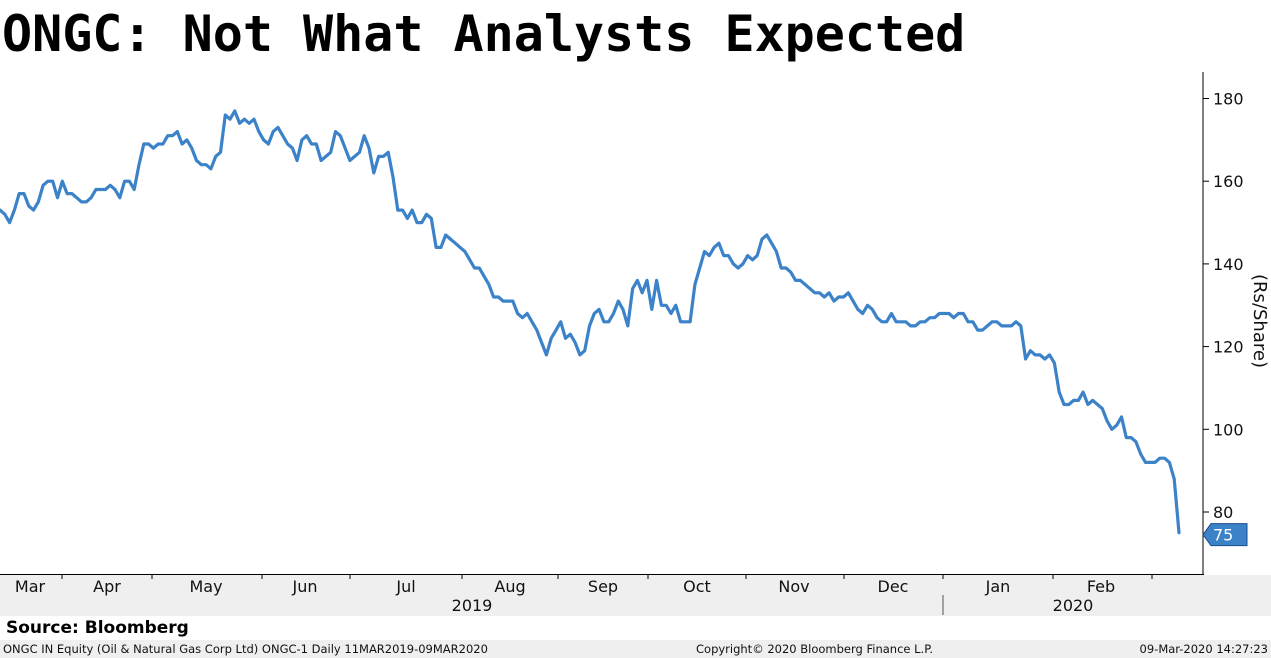  I want to click on x-tick-label-nov: Nov, so click(793, 586).